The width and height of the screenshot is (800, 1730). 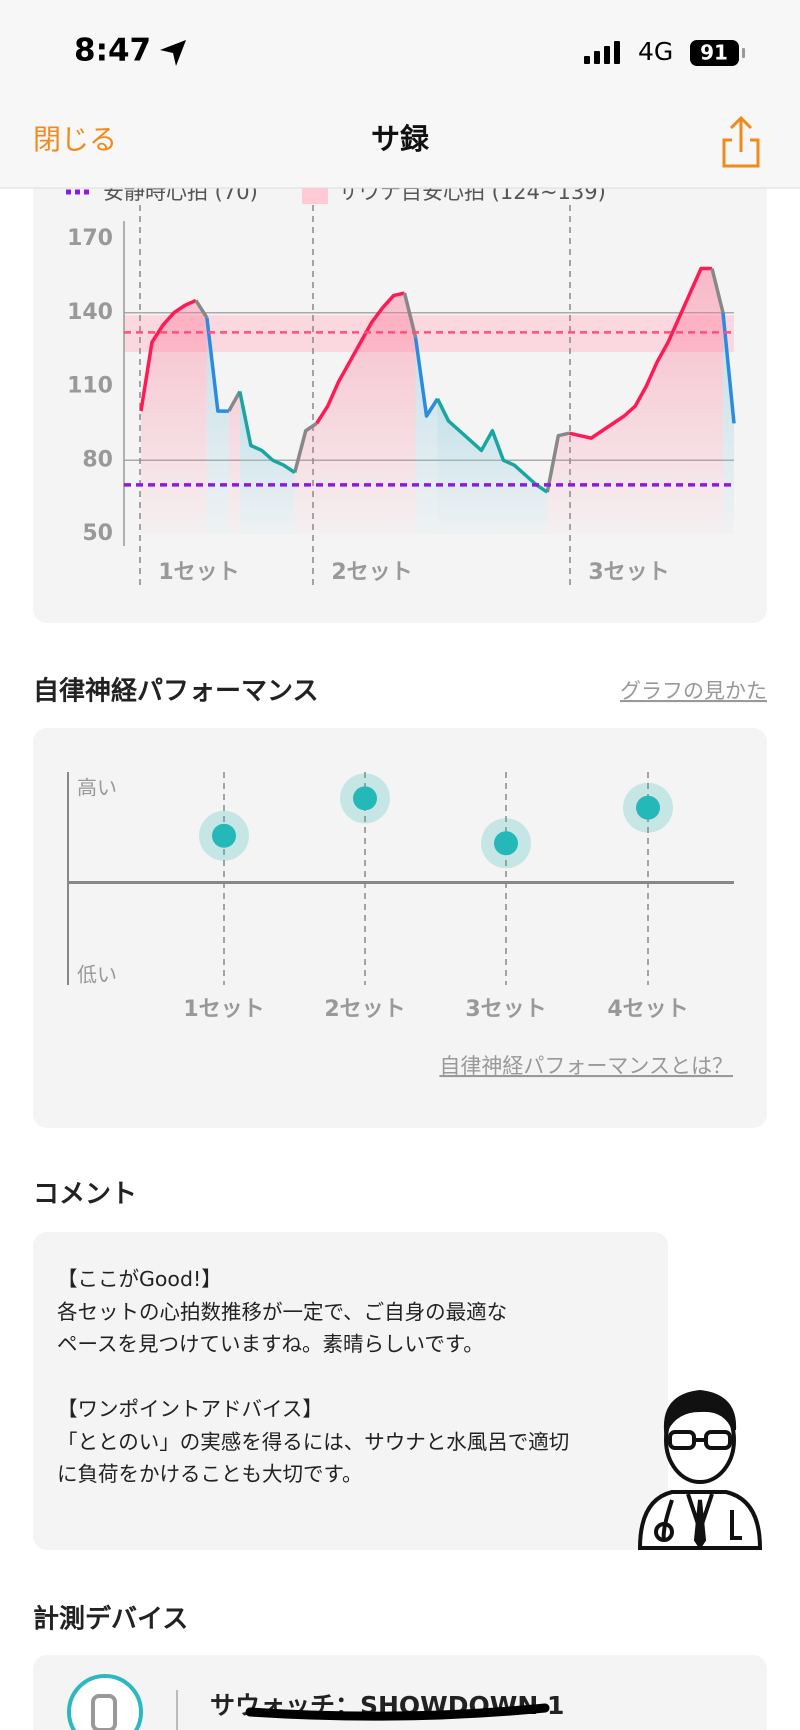 I want to click on header: 8:47 4G 91 閉じる サ録, so click(x=400, y=94).